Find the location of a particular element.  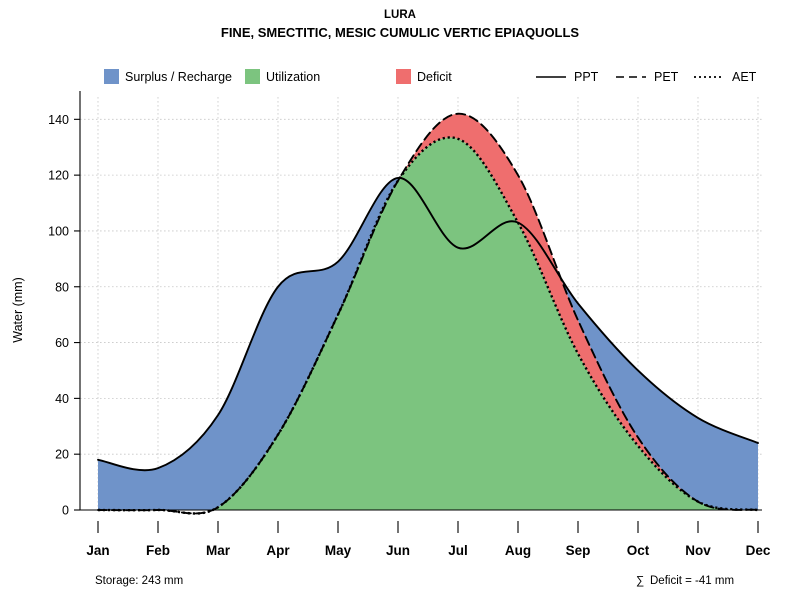

y-tick-label: 40 is located at coordinates (62, 399).